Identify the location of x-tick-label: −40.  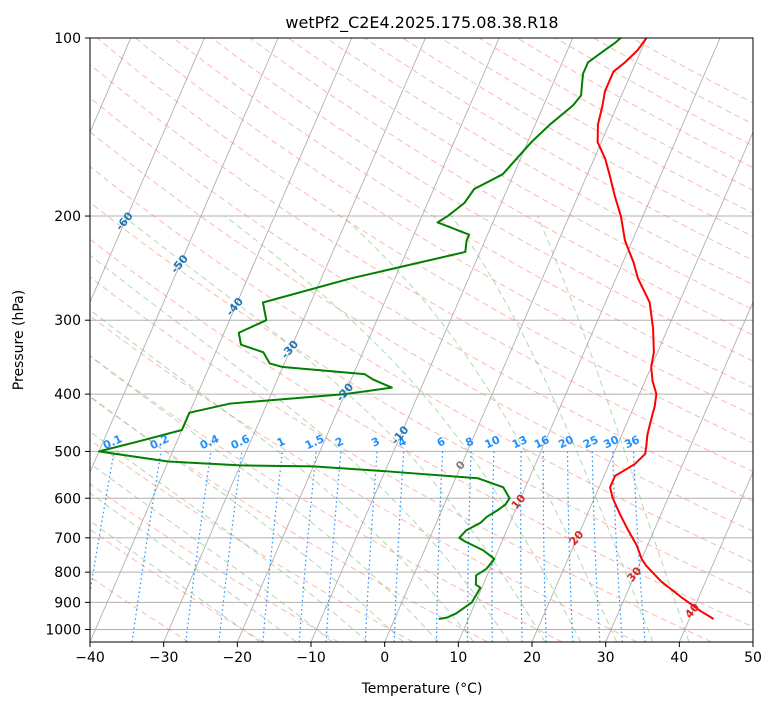
(90, 658).